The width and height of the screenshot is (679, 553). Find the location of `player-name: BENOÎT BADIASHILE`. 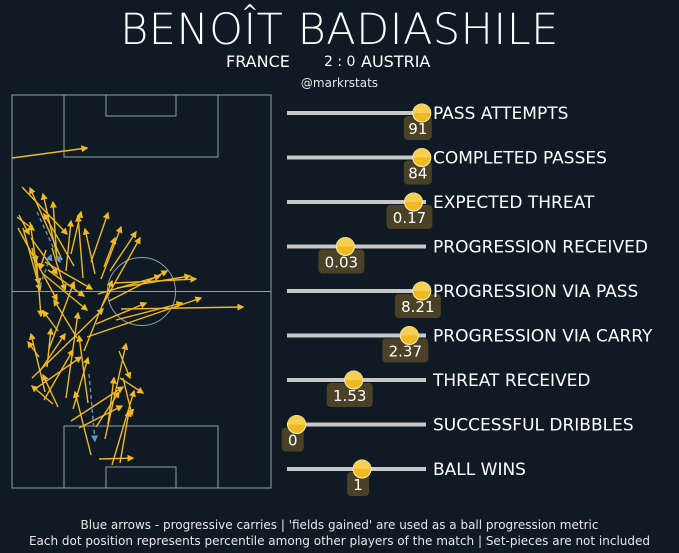

player-name: BENOÎT BADIASHILE is located at coordinates (339, 30).